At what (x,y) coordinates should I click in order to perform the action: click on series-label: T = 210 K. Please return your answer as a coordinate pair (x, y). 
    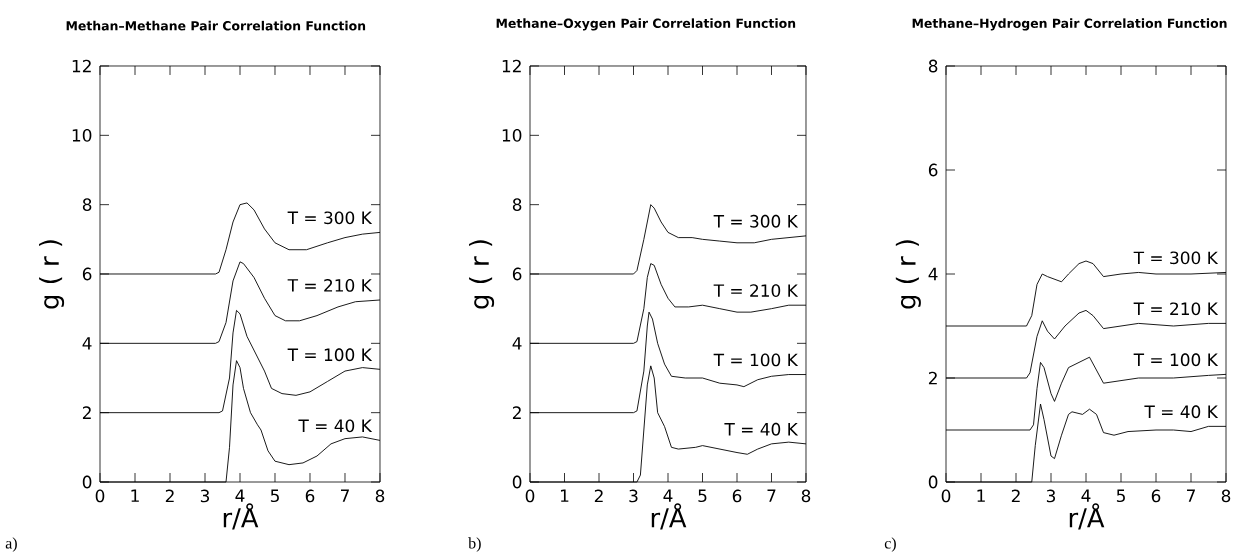
    Looking at the image, I should click on (1176, 309).